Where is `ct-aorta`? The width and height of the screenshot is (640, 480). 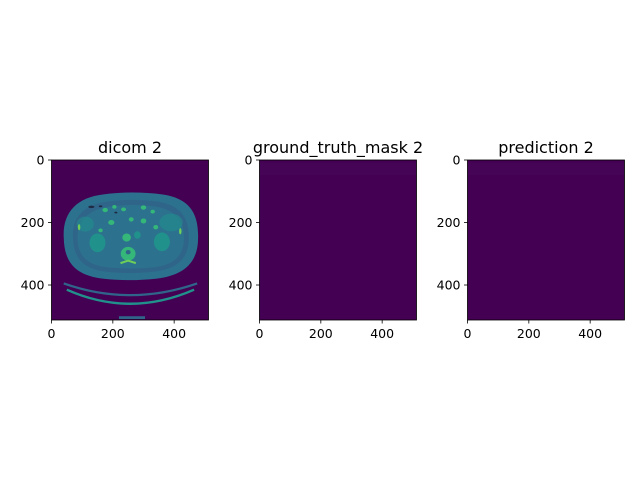
ct-aorta is located at coordinates (126, 237).